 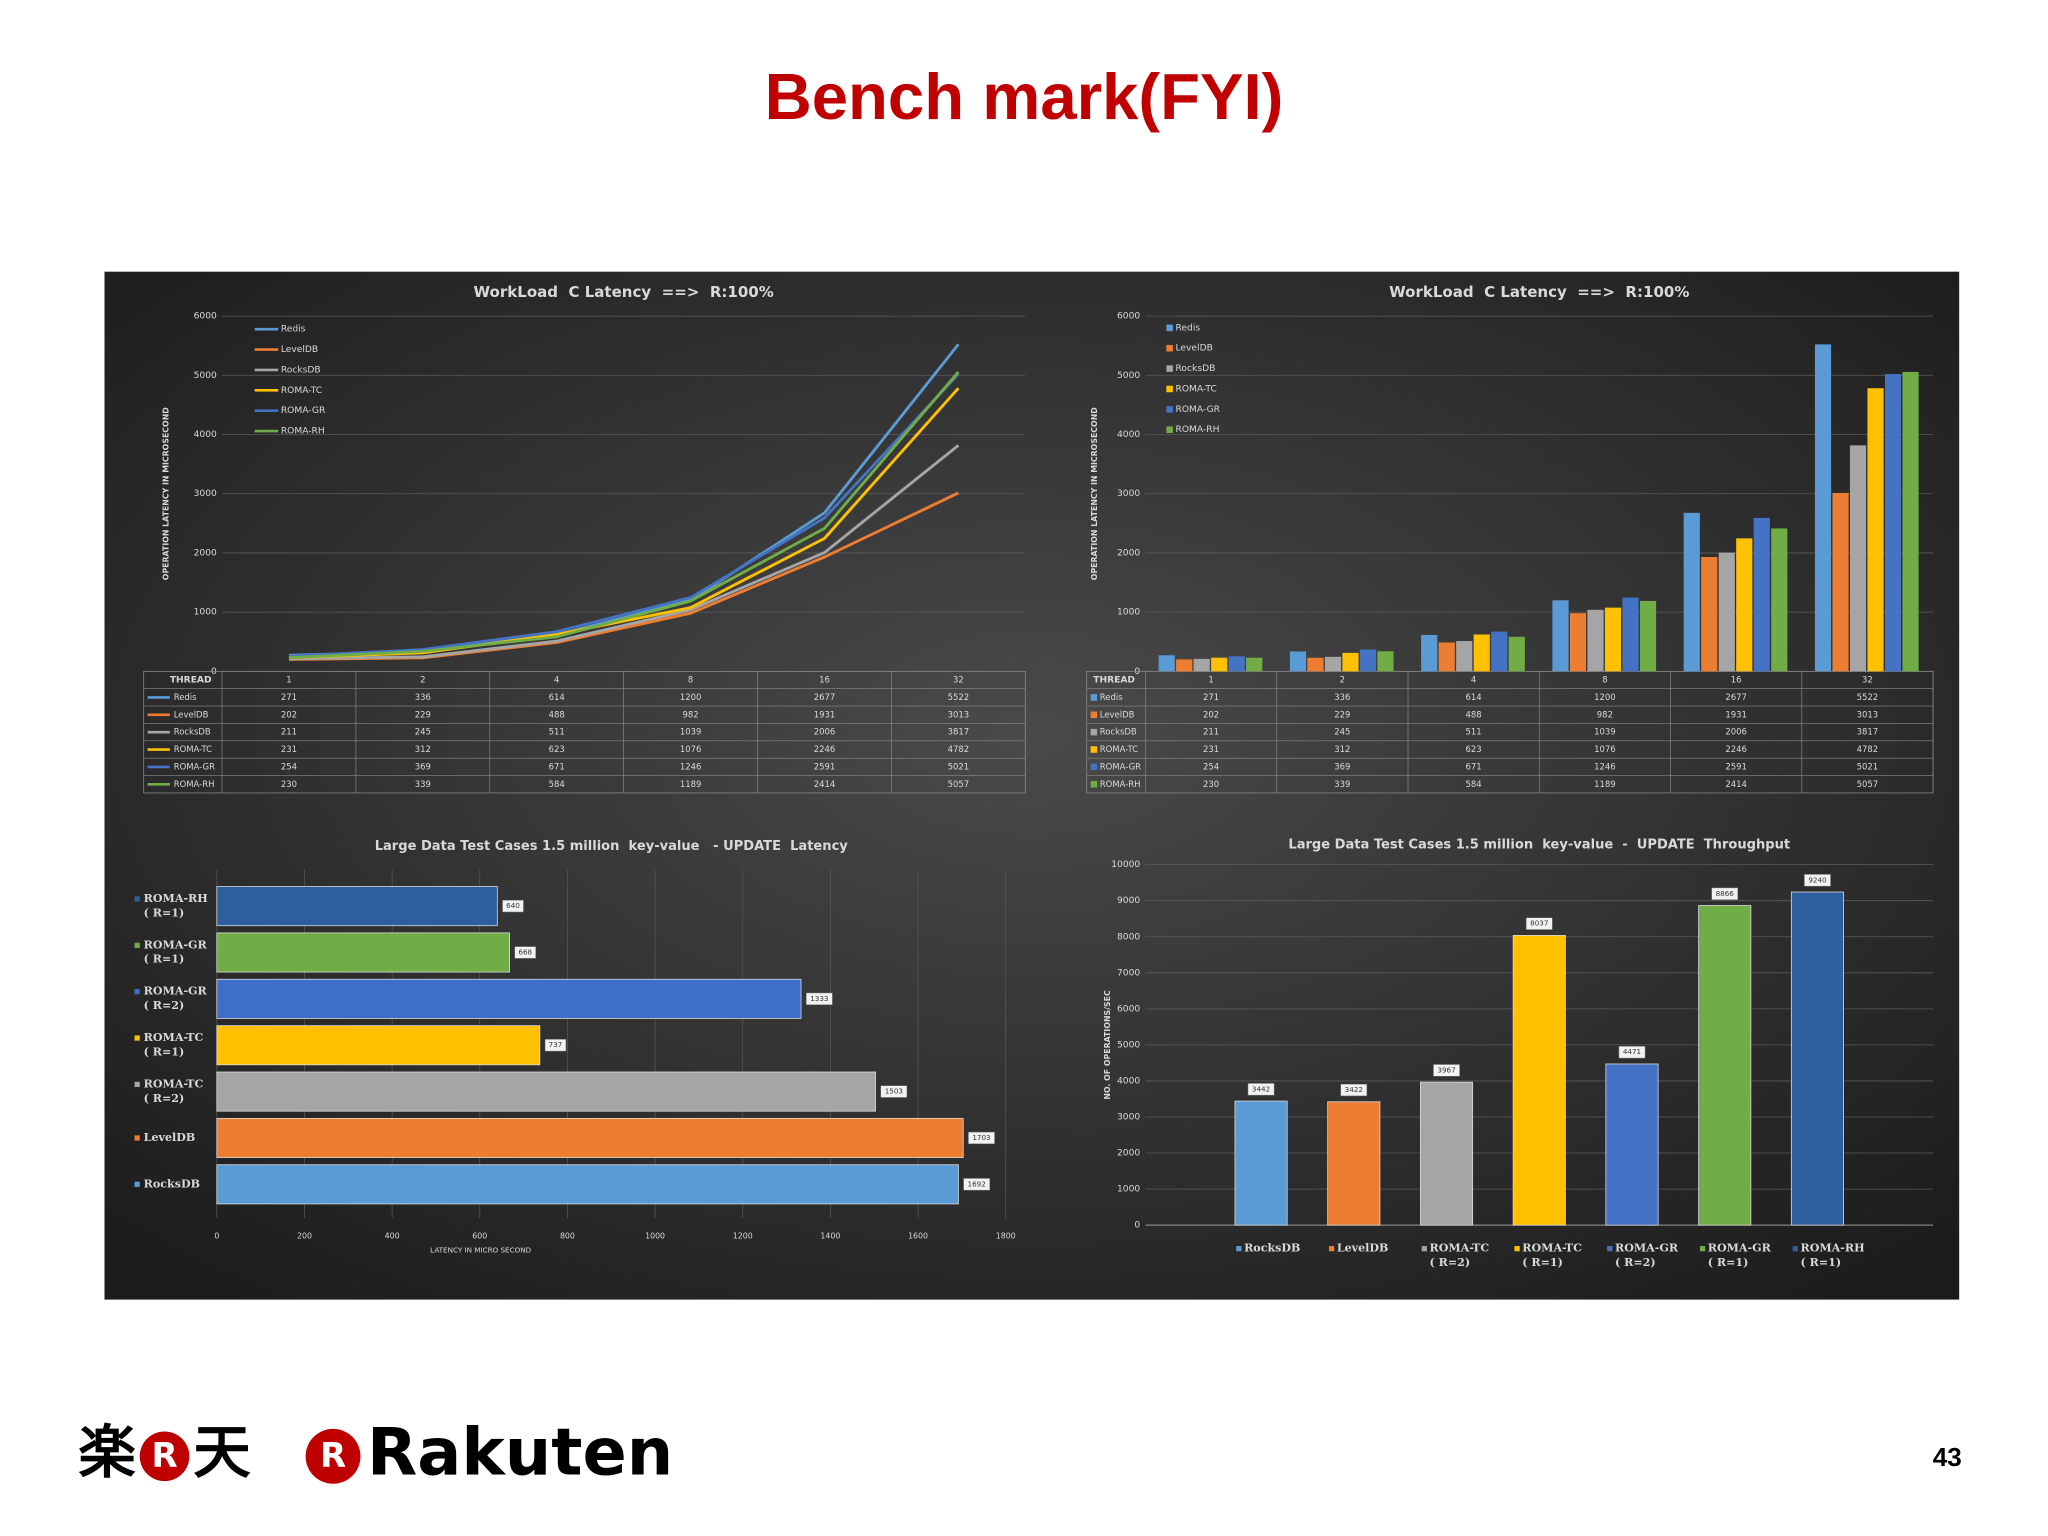 What do you see at coordinates (1188, 328) in the screenshot?
I see `legend-label: Redis` at bounding box center [1188, 328].